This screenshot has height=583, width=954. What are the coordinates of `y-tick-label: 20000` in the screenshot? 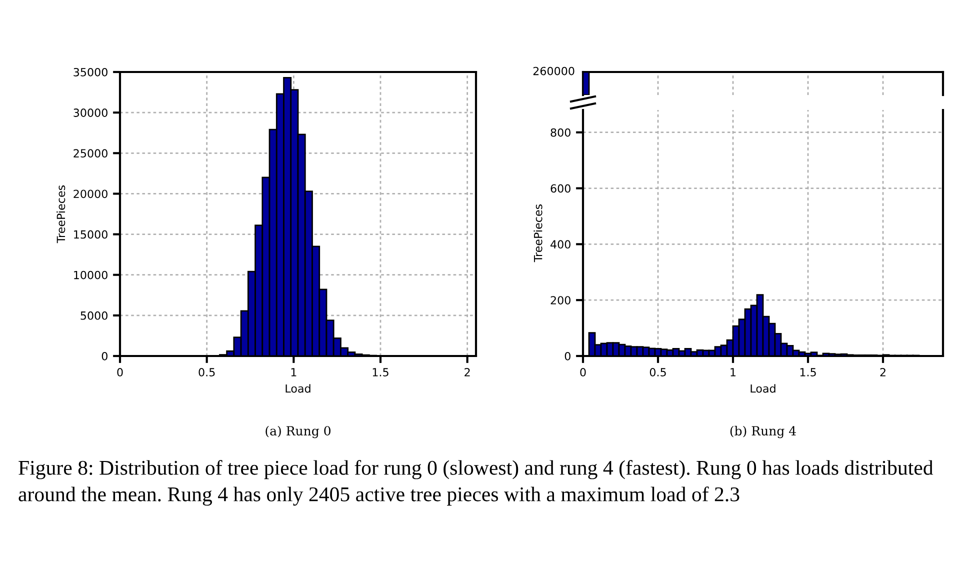 It's located at (91, 194).